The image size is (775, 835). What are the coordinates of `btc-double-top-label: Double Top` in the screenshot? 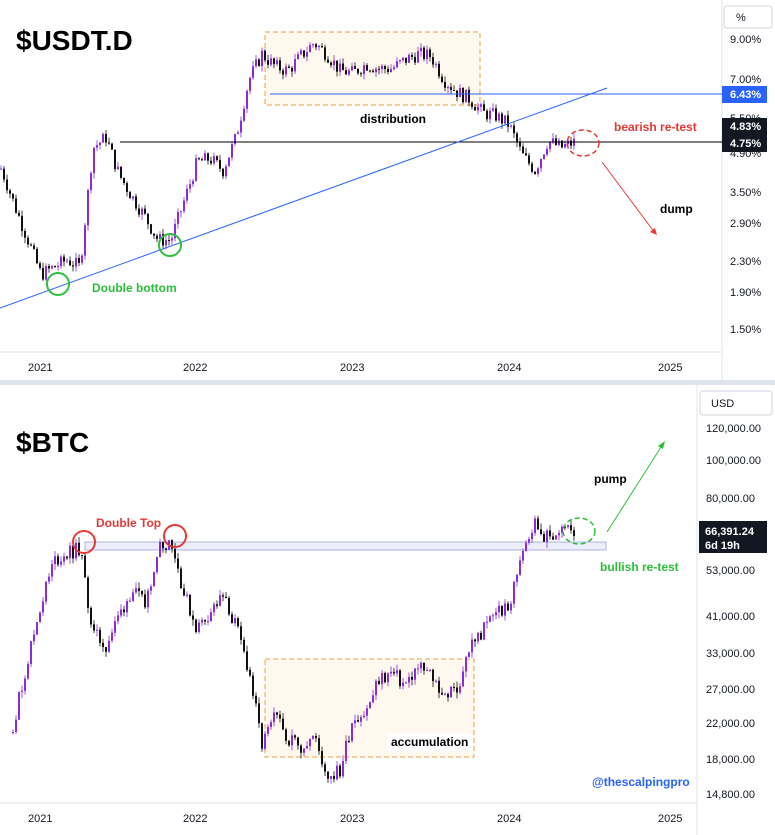 It's located at (128, 523).